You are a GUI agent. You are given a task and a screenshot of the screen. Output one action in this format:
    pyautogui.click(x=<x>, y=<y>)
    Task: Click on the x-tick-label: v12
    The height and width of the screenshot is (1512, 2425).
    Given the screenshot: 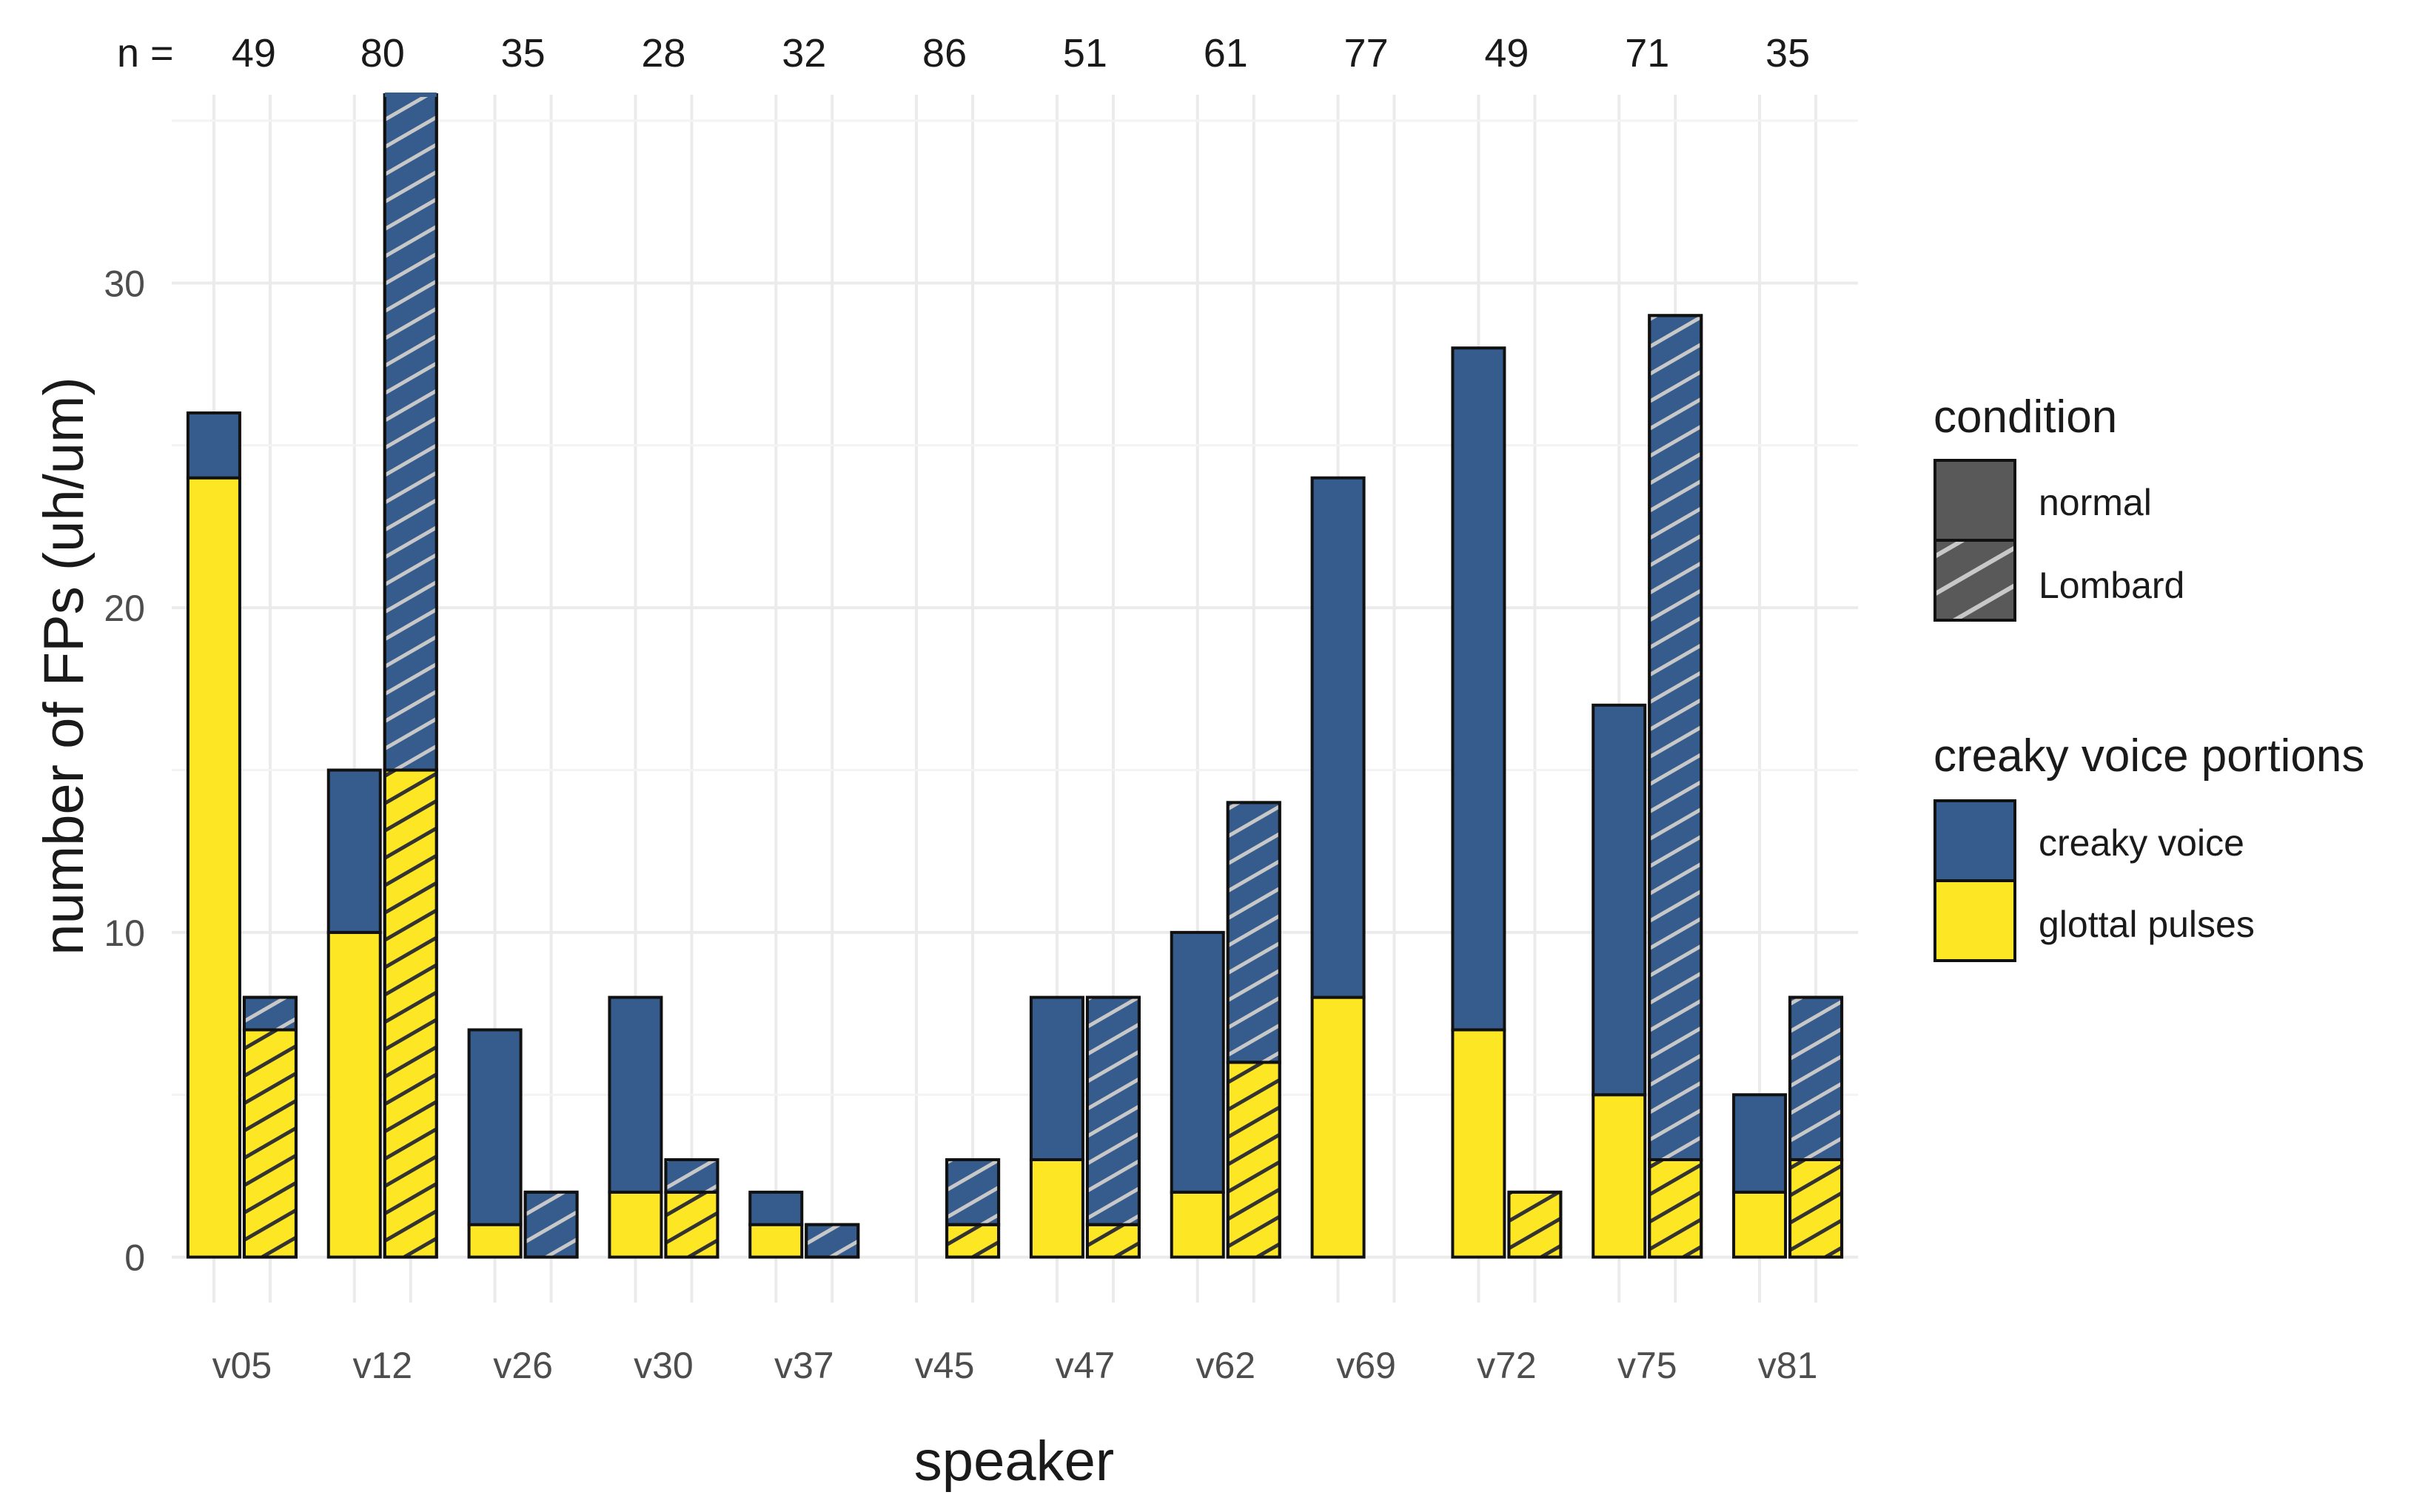 What is the action you would take?
    pyautogui.click(x=382, y=1365)
    